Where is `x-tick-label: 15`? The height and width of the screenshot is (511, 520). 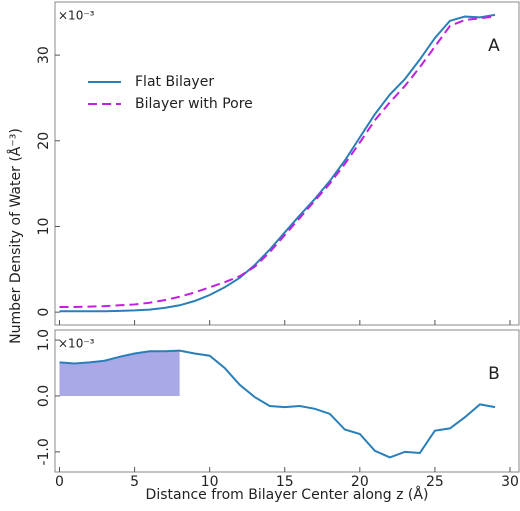
x-tick-label: 15 is located at coordinates (285, 482).